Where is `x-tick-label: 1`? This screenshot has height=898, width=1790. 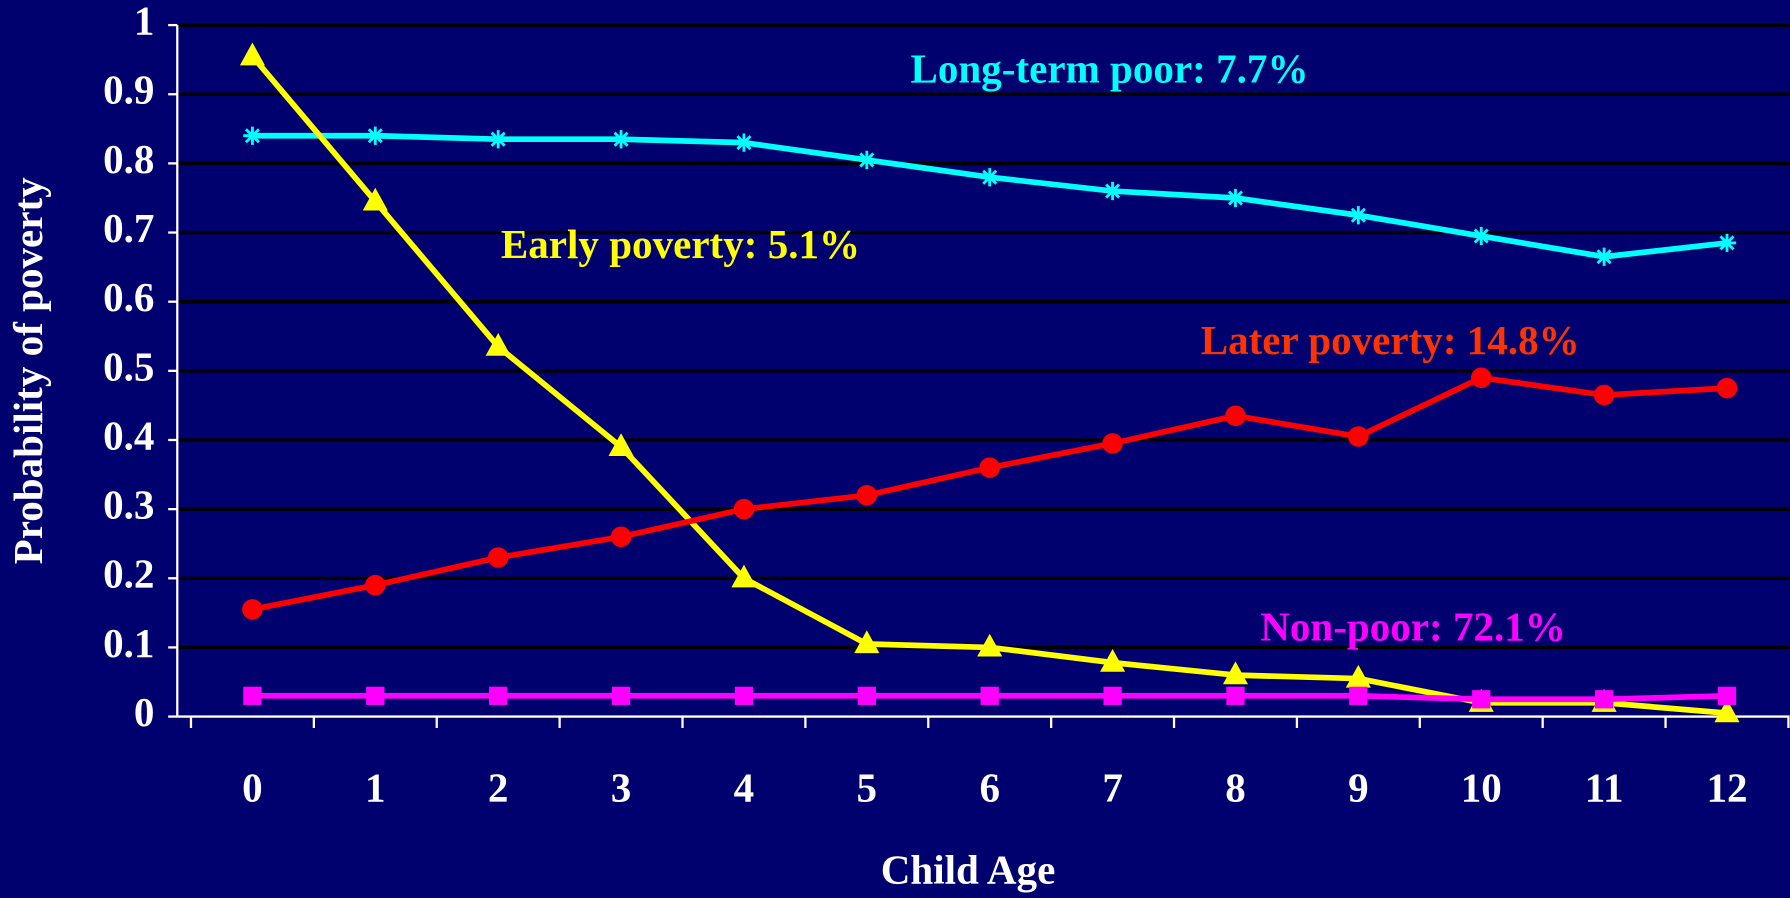 x-tick-label: 1 is located at coordinates (375, 787).